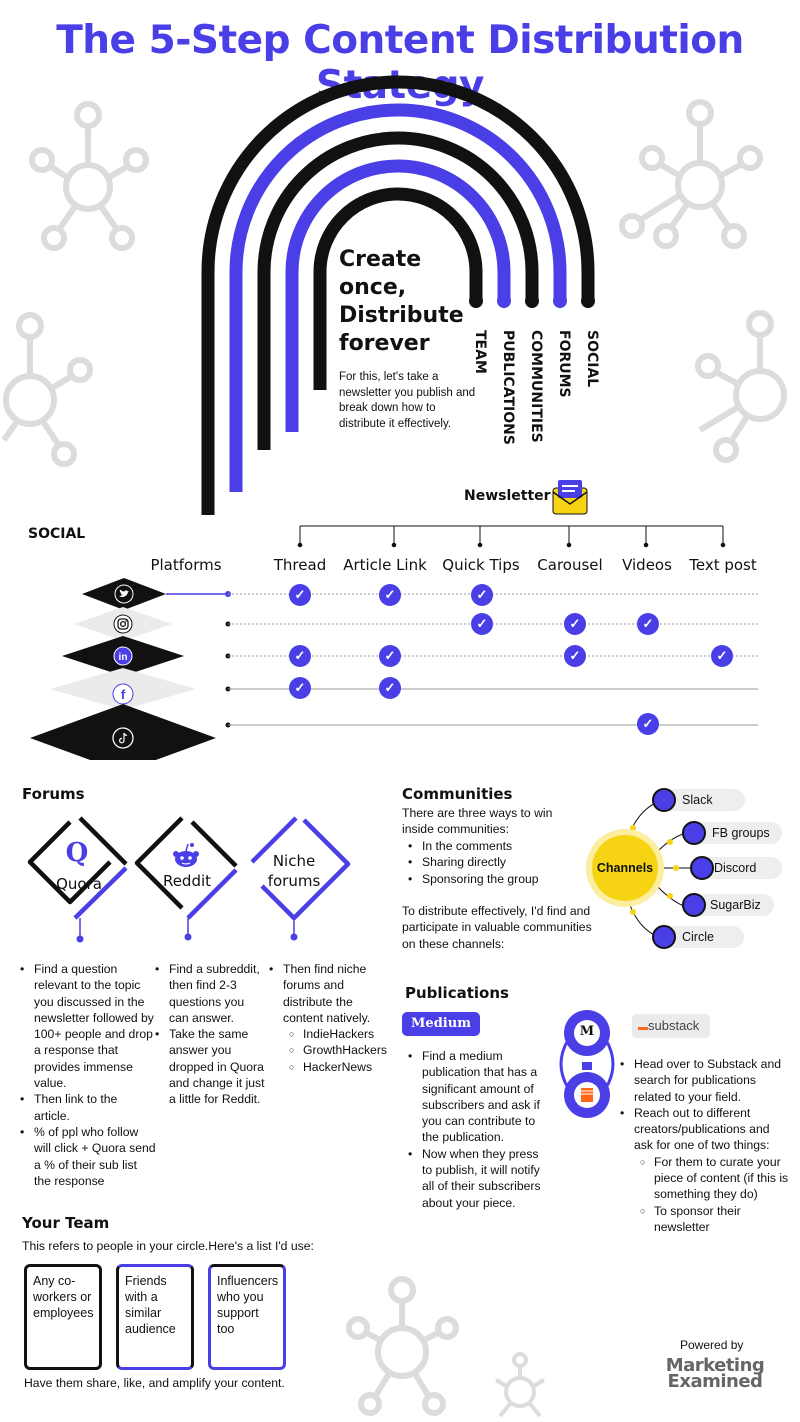  Describe the element at coordinates (384, 343) in the screenshot. I see `headline-line: forever` at that location.